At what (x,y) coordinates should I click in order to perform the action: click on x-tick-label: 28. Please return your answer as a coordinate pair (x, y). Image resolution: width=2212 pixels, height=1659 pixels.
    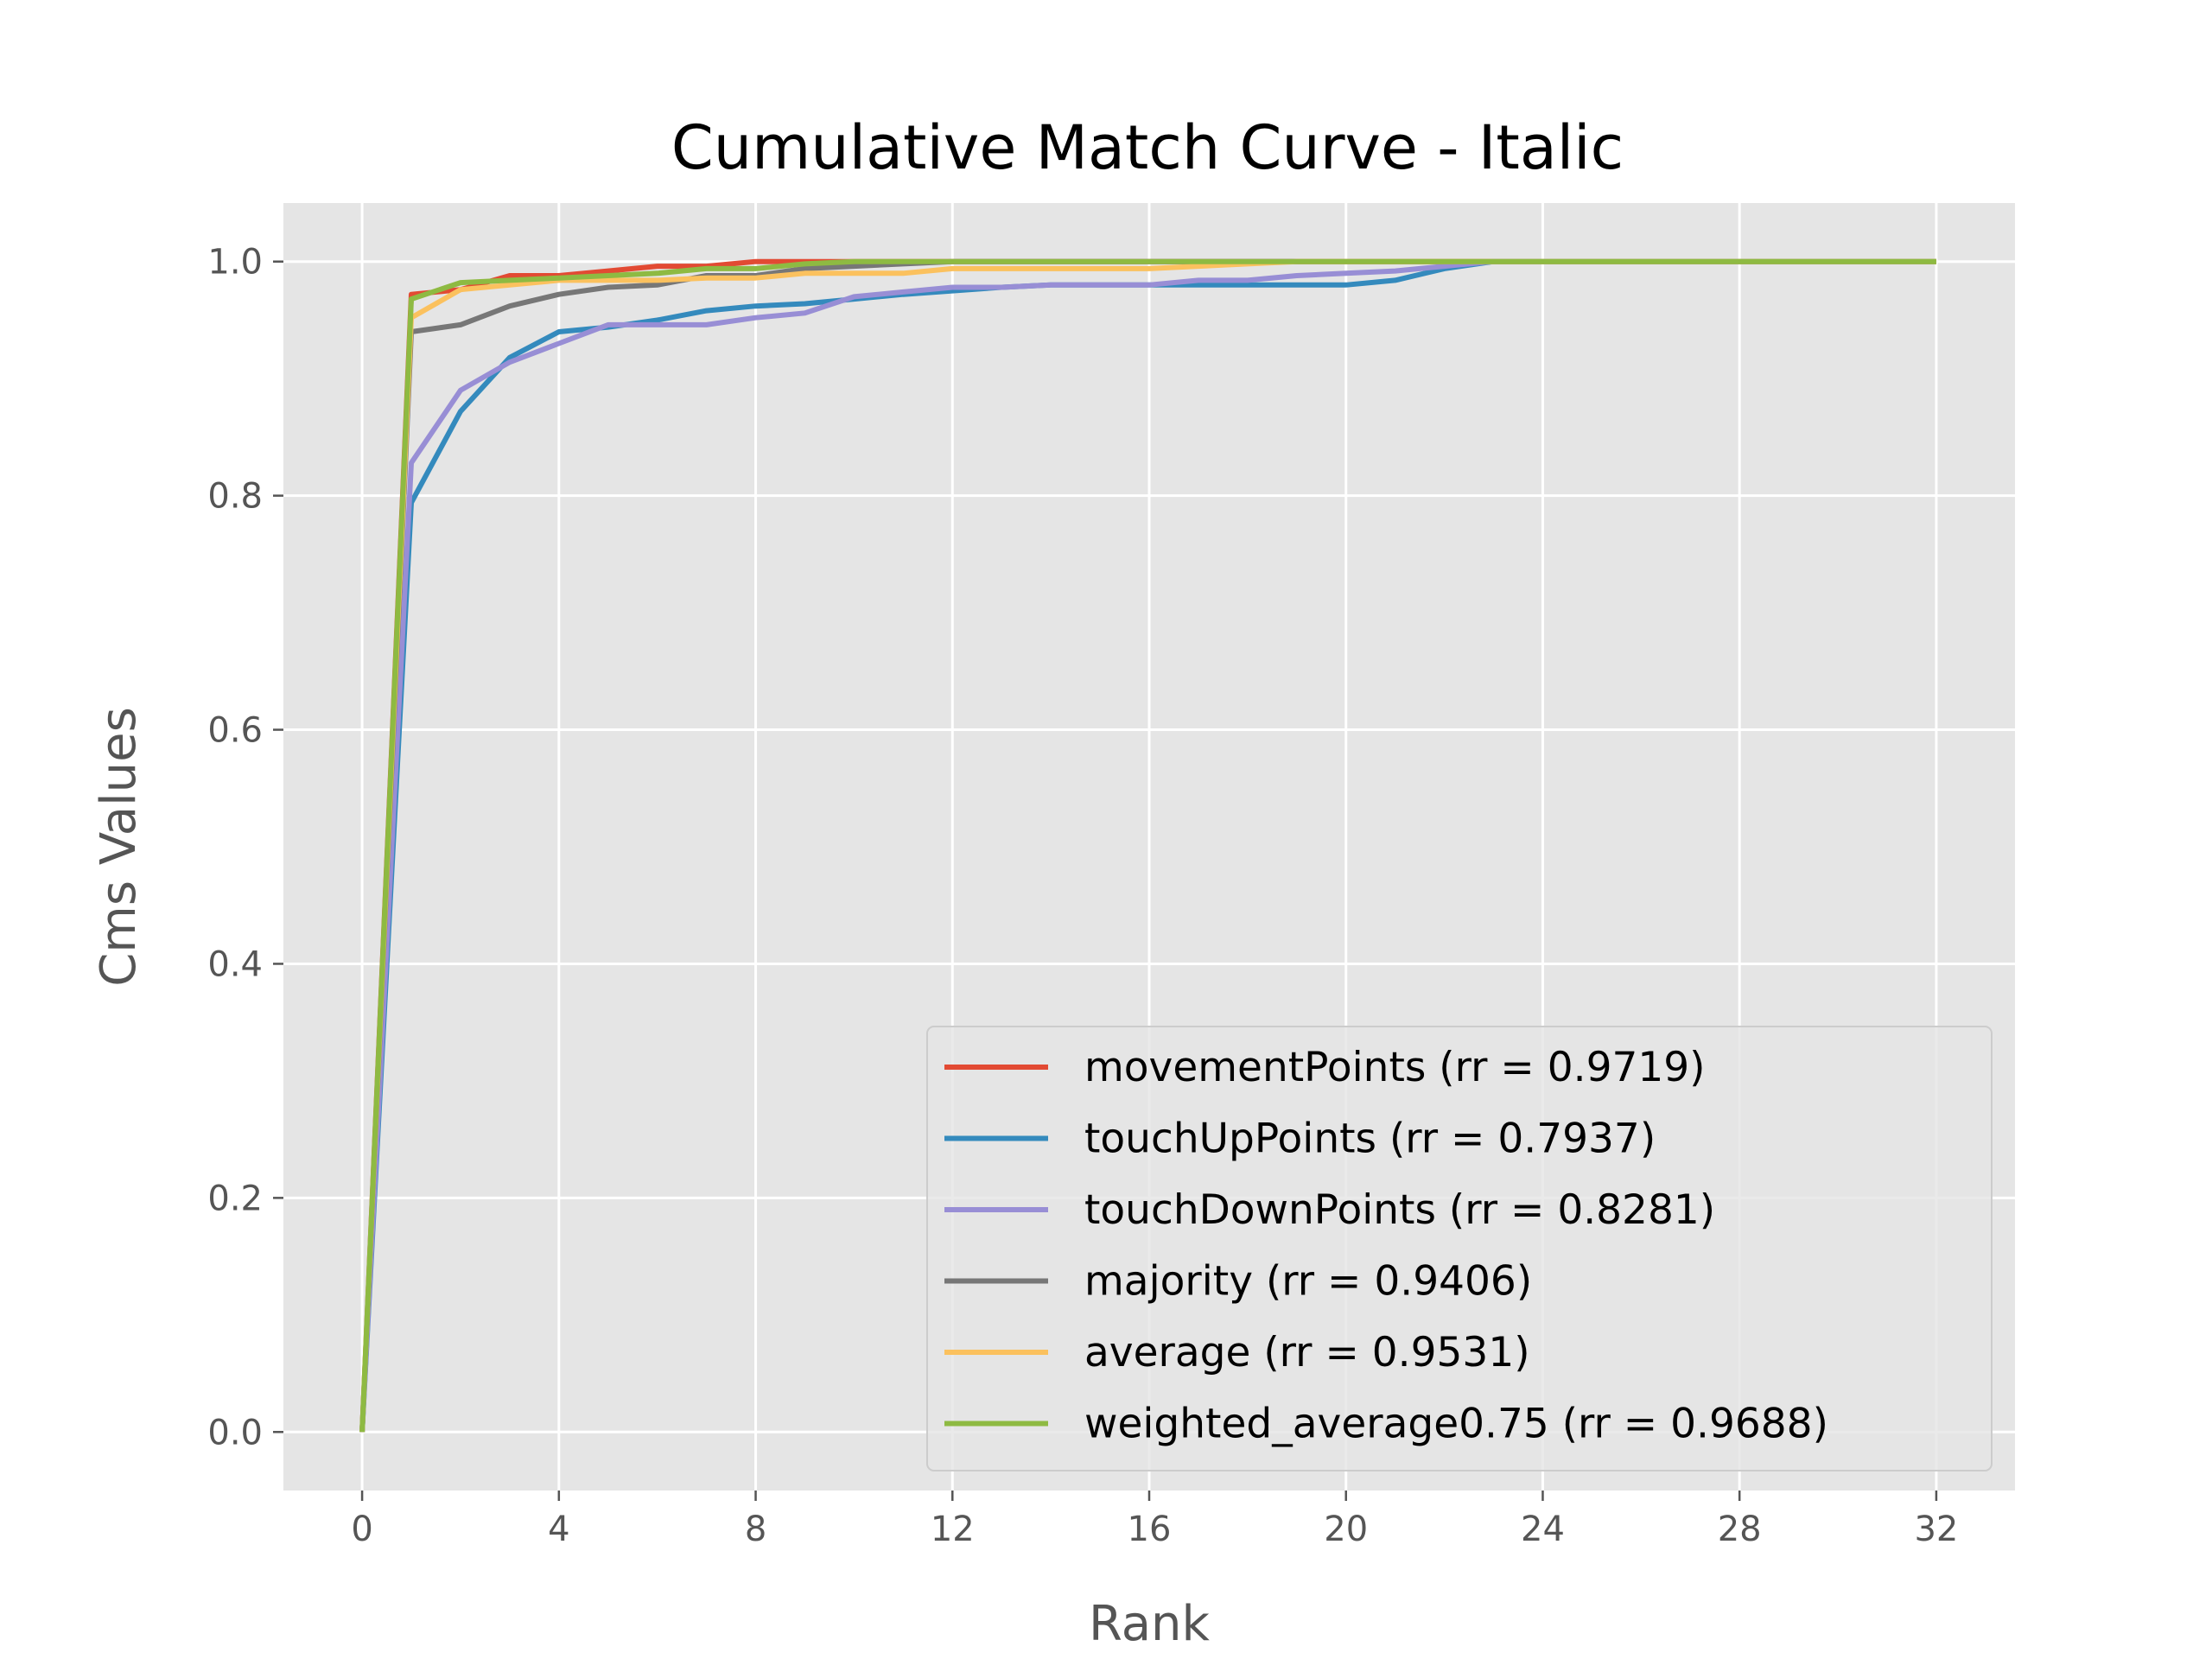
    Looking at the image, I should click on (1740, 1529).